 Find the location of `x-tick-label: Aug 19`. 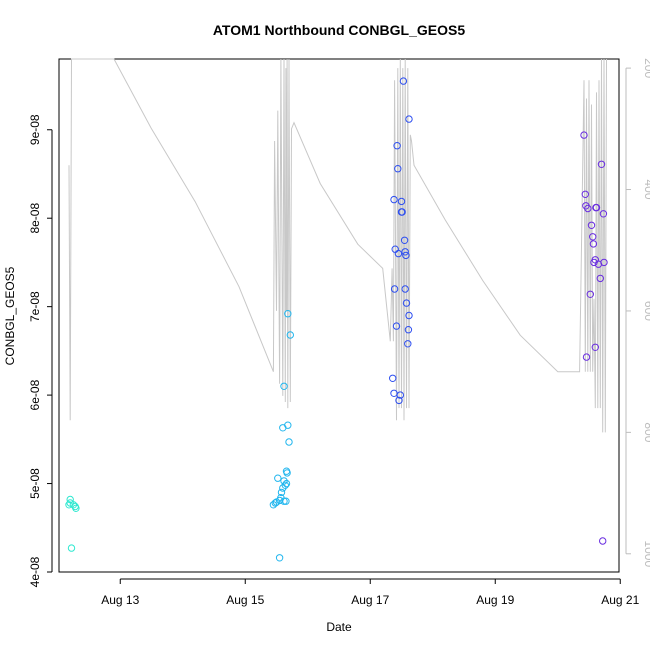

x-tick-label: Aug 19 is located at coordinates (495, 600).